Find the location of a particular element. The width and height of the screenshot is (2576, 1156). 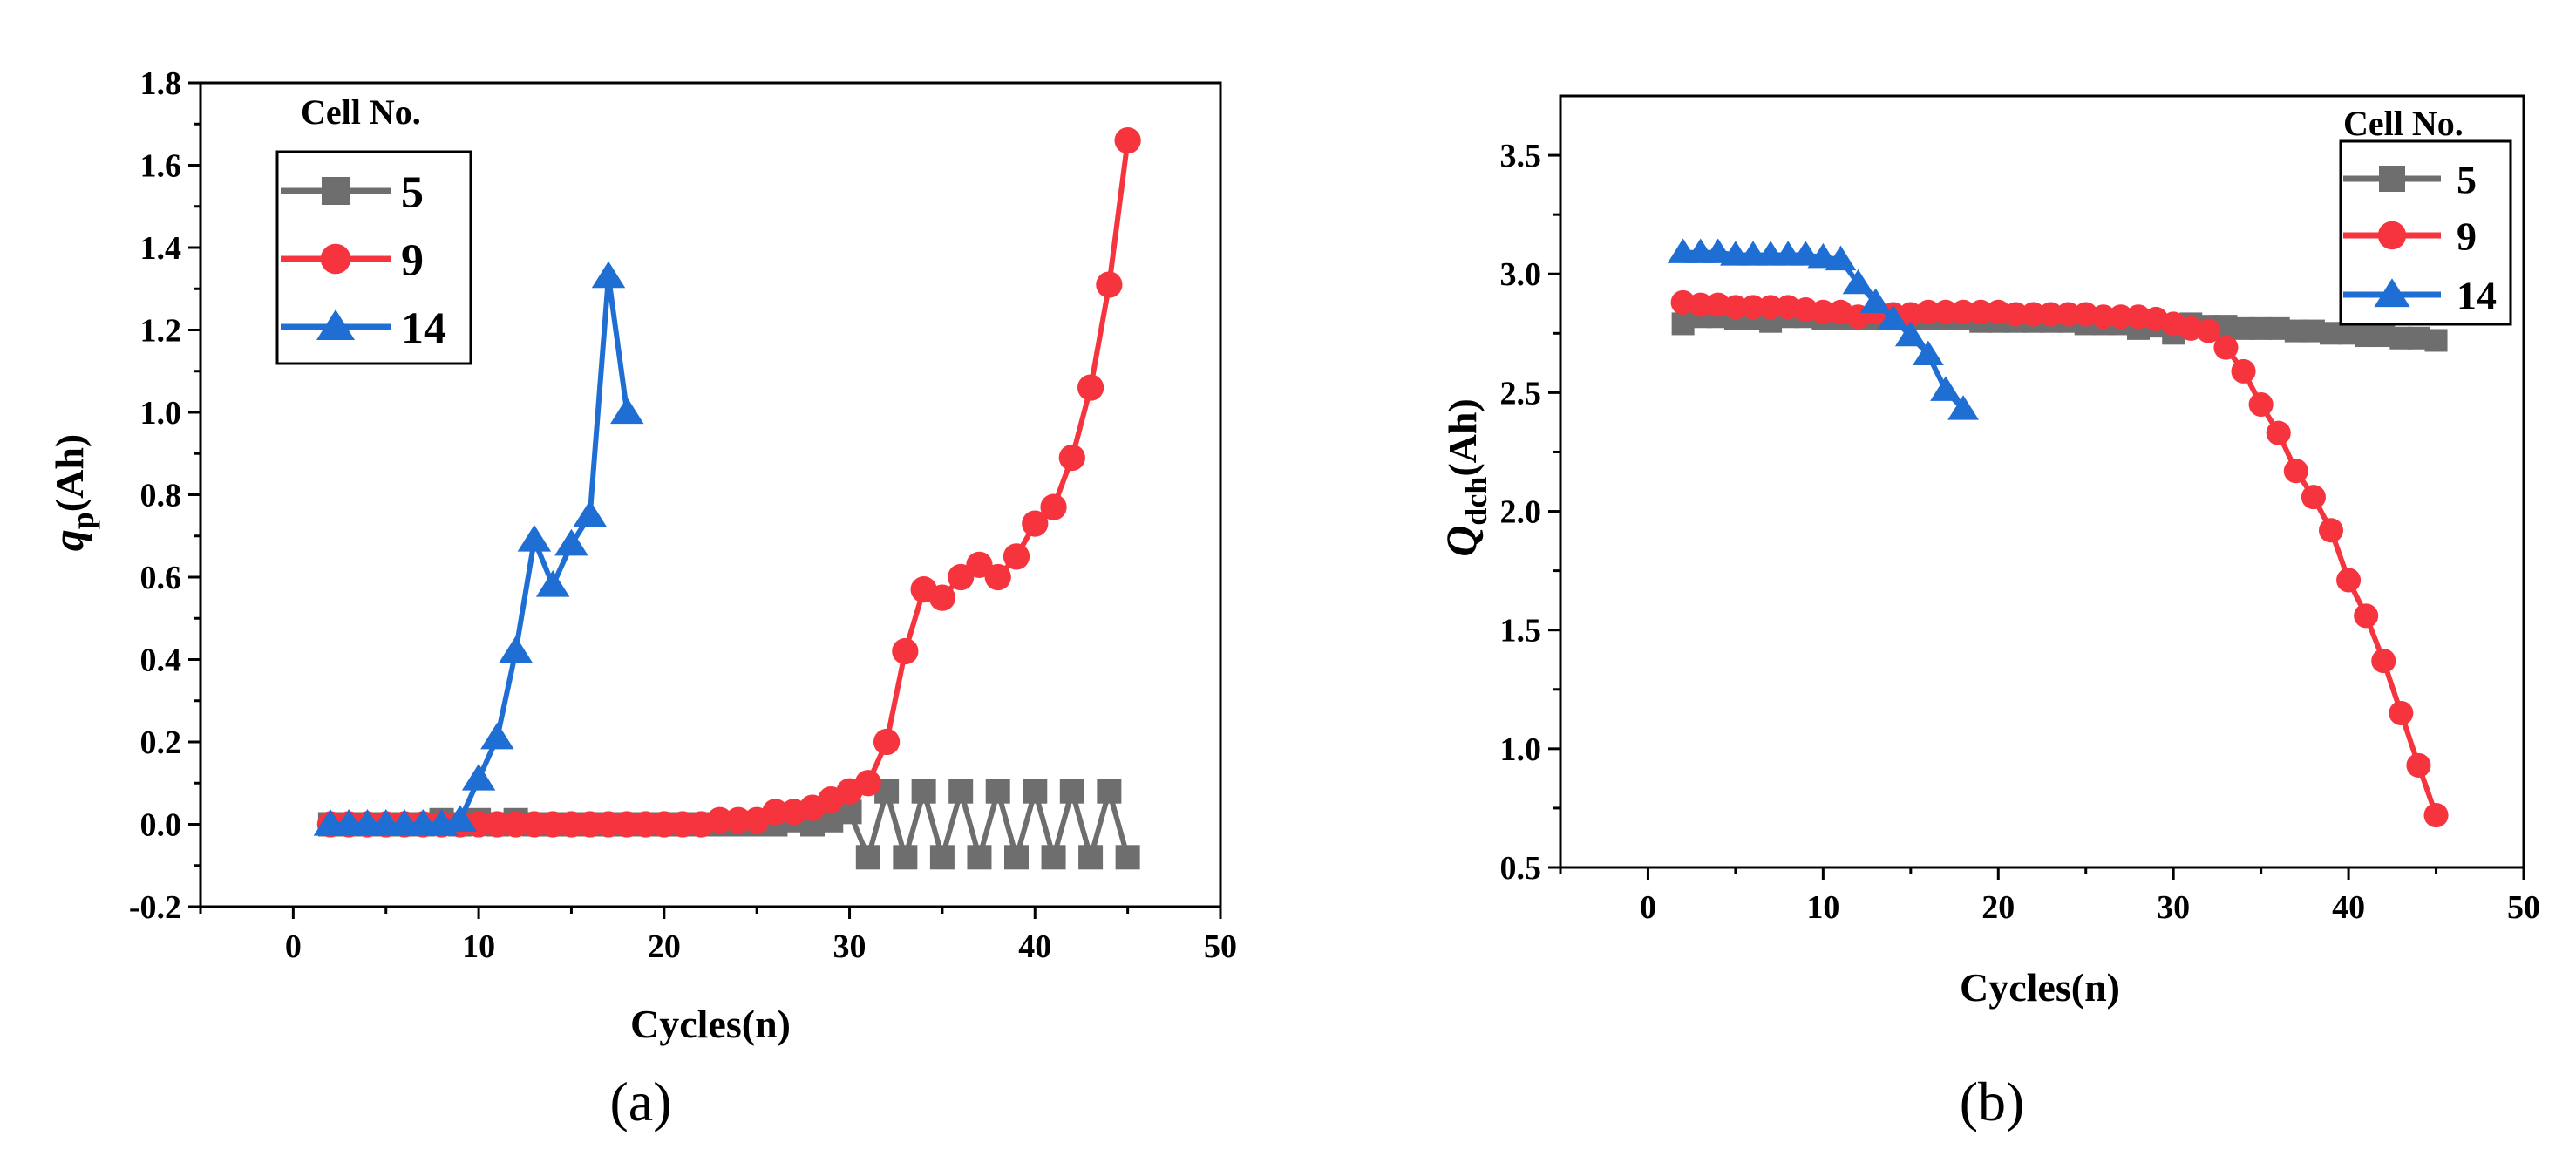

y-axis-title: qp(Ah) is located at coordinates (72, 492).